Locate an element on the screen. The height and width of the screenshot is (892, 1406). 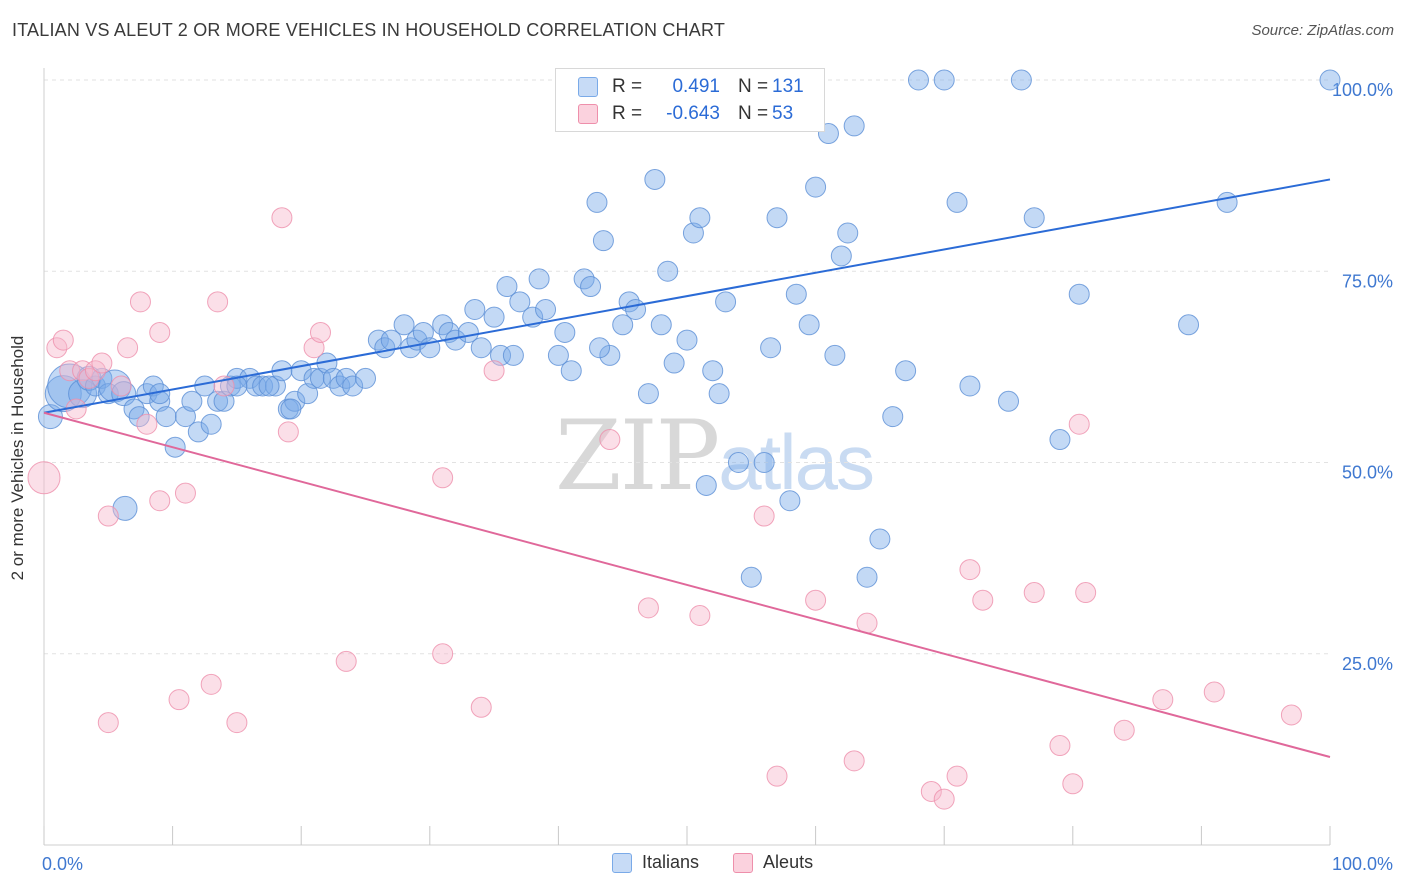
y-tick-label: 50.0% is located at coordinates (1367, 473).